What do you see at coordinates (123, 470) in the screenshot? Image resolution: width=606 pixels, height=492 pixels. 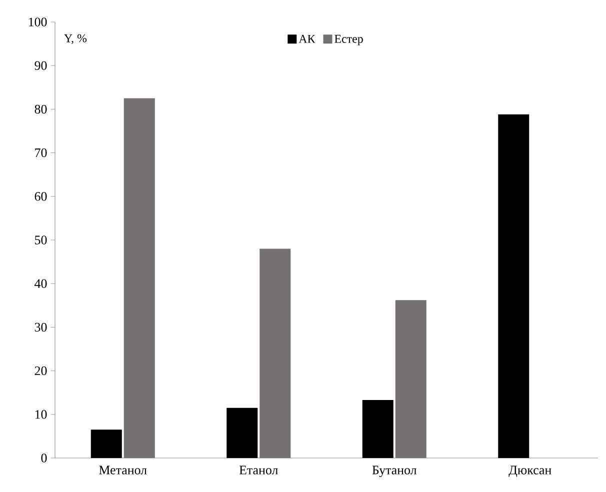 I see `x-tick-label: Метанол` at bounding box center [123, 470].